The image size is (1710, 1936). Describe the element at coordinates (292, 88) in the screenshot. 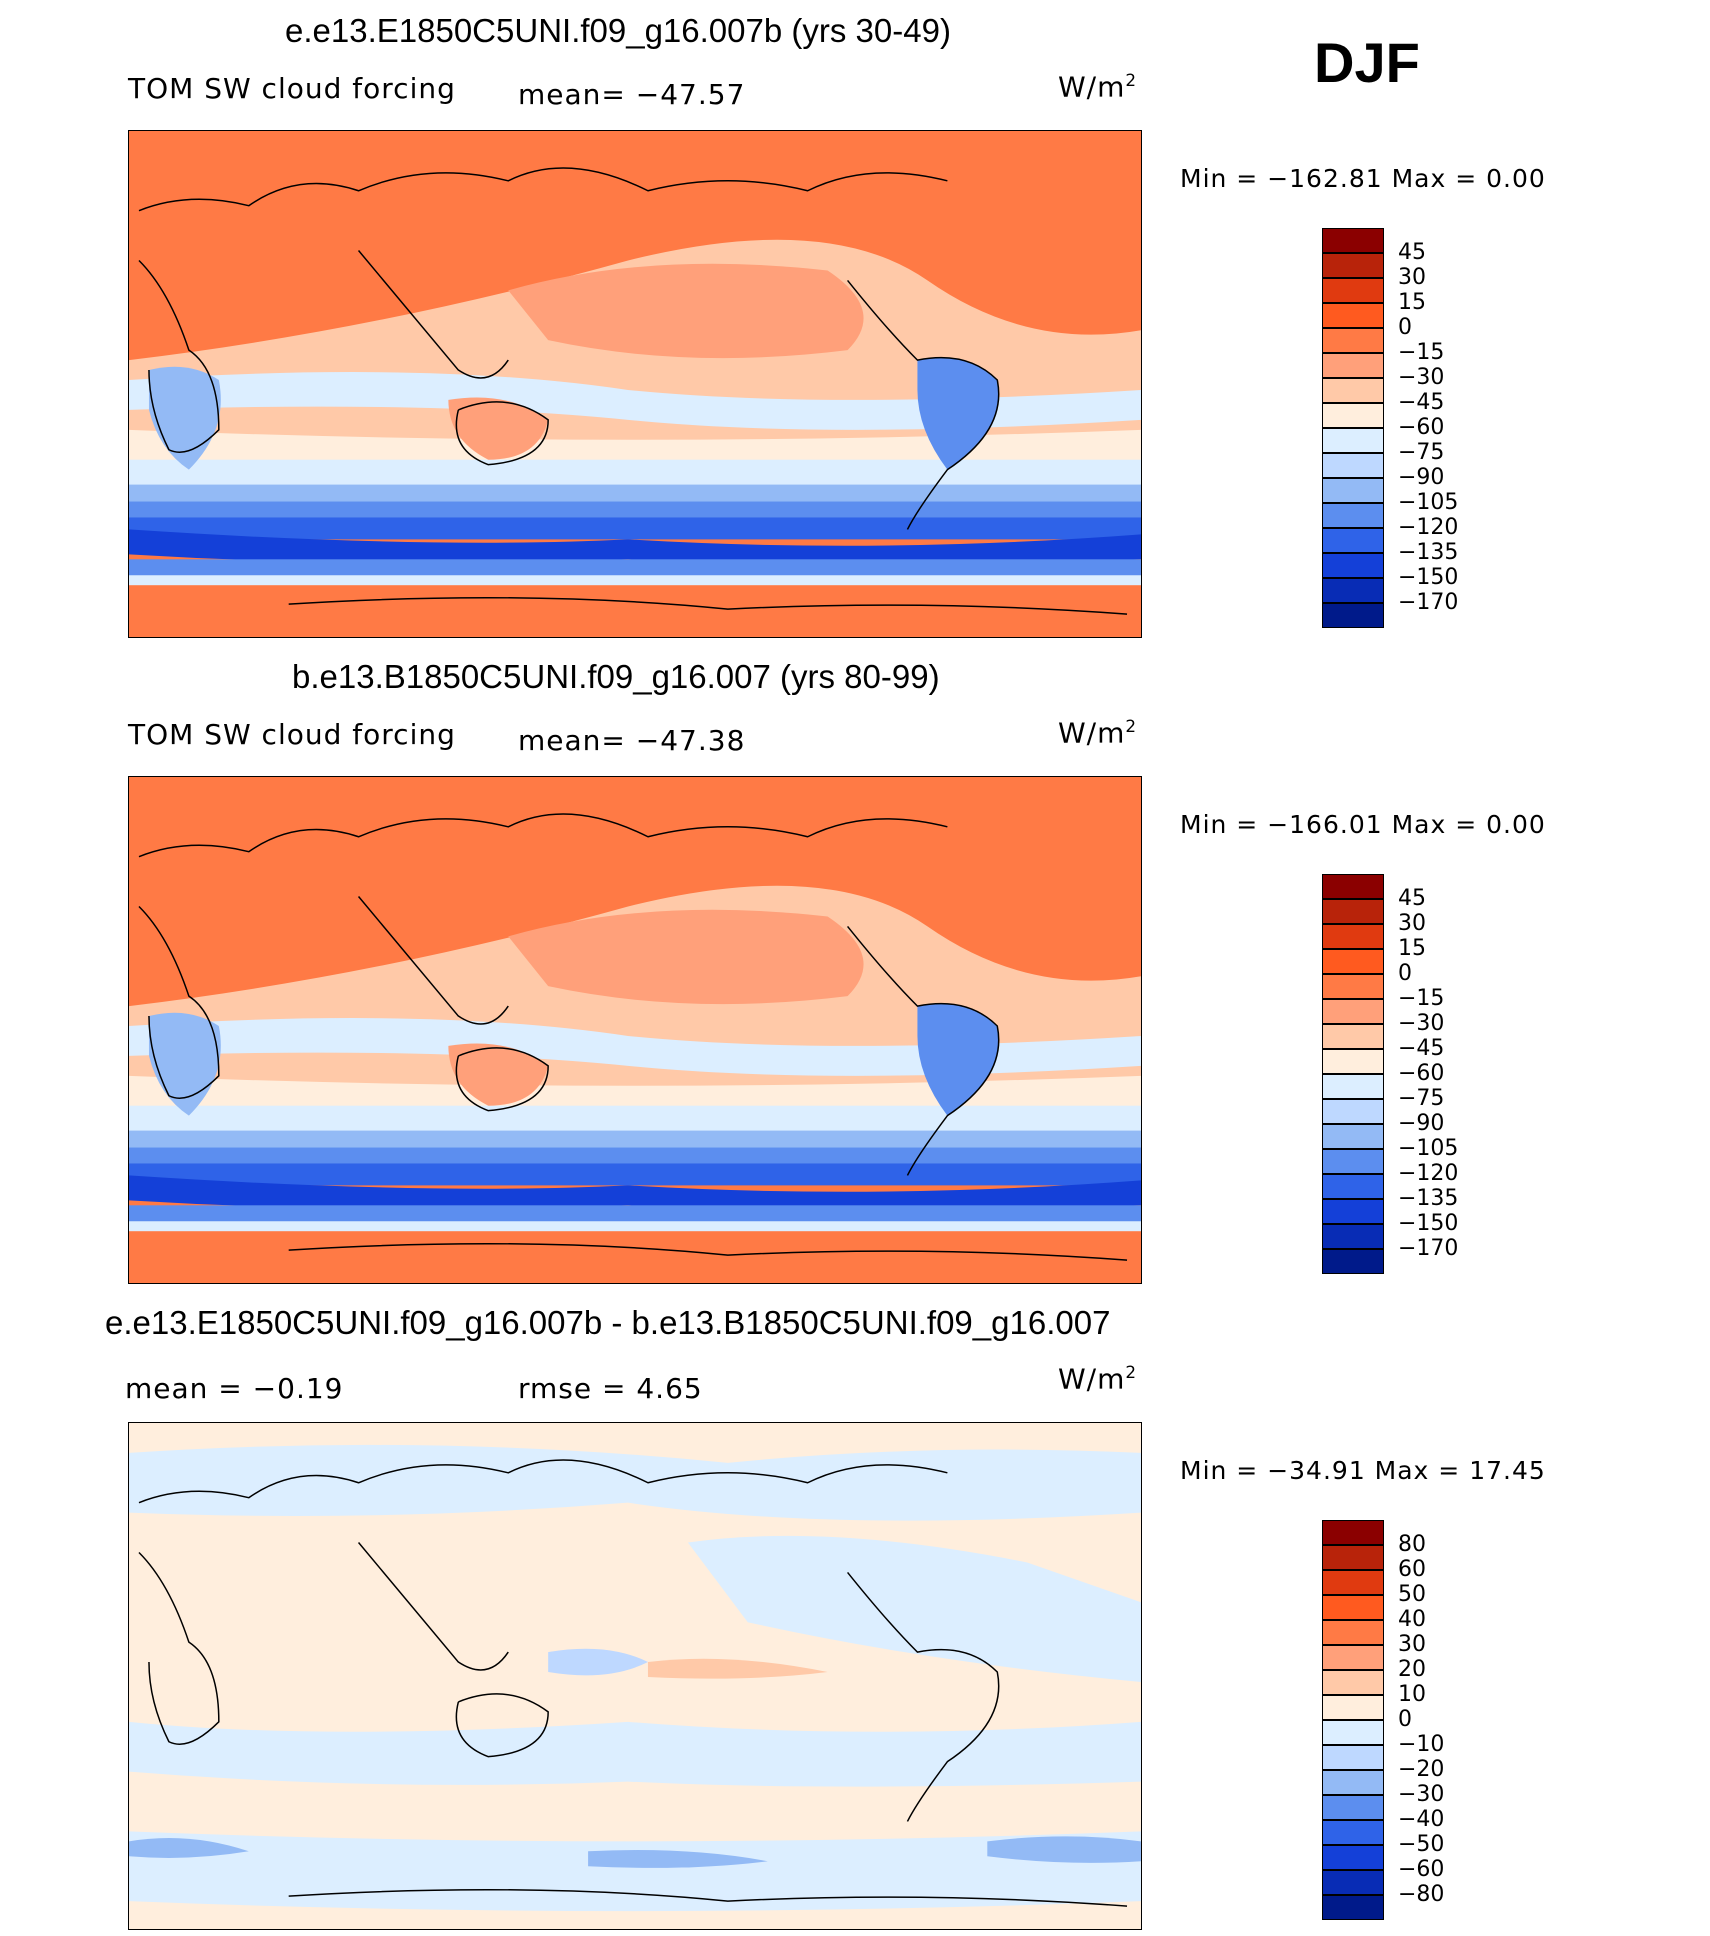

I see `panel-1-variable: TOM SW cloud forcing` at that location.